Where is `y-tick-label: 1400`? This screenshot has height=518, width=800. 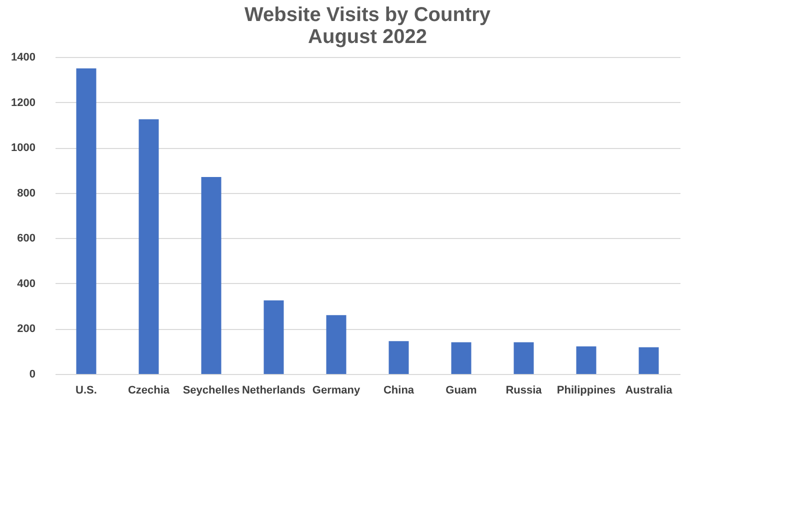
y-tick-label: 1400 is located at coordinates (23, 58).